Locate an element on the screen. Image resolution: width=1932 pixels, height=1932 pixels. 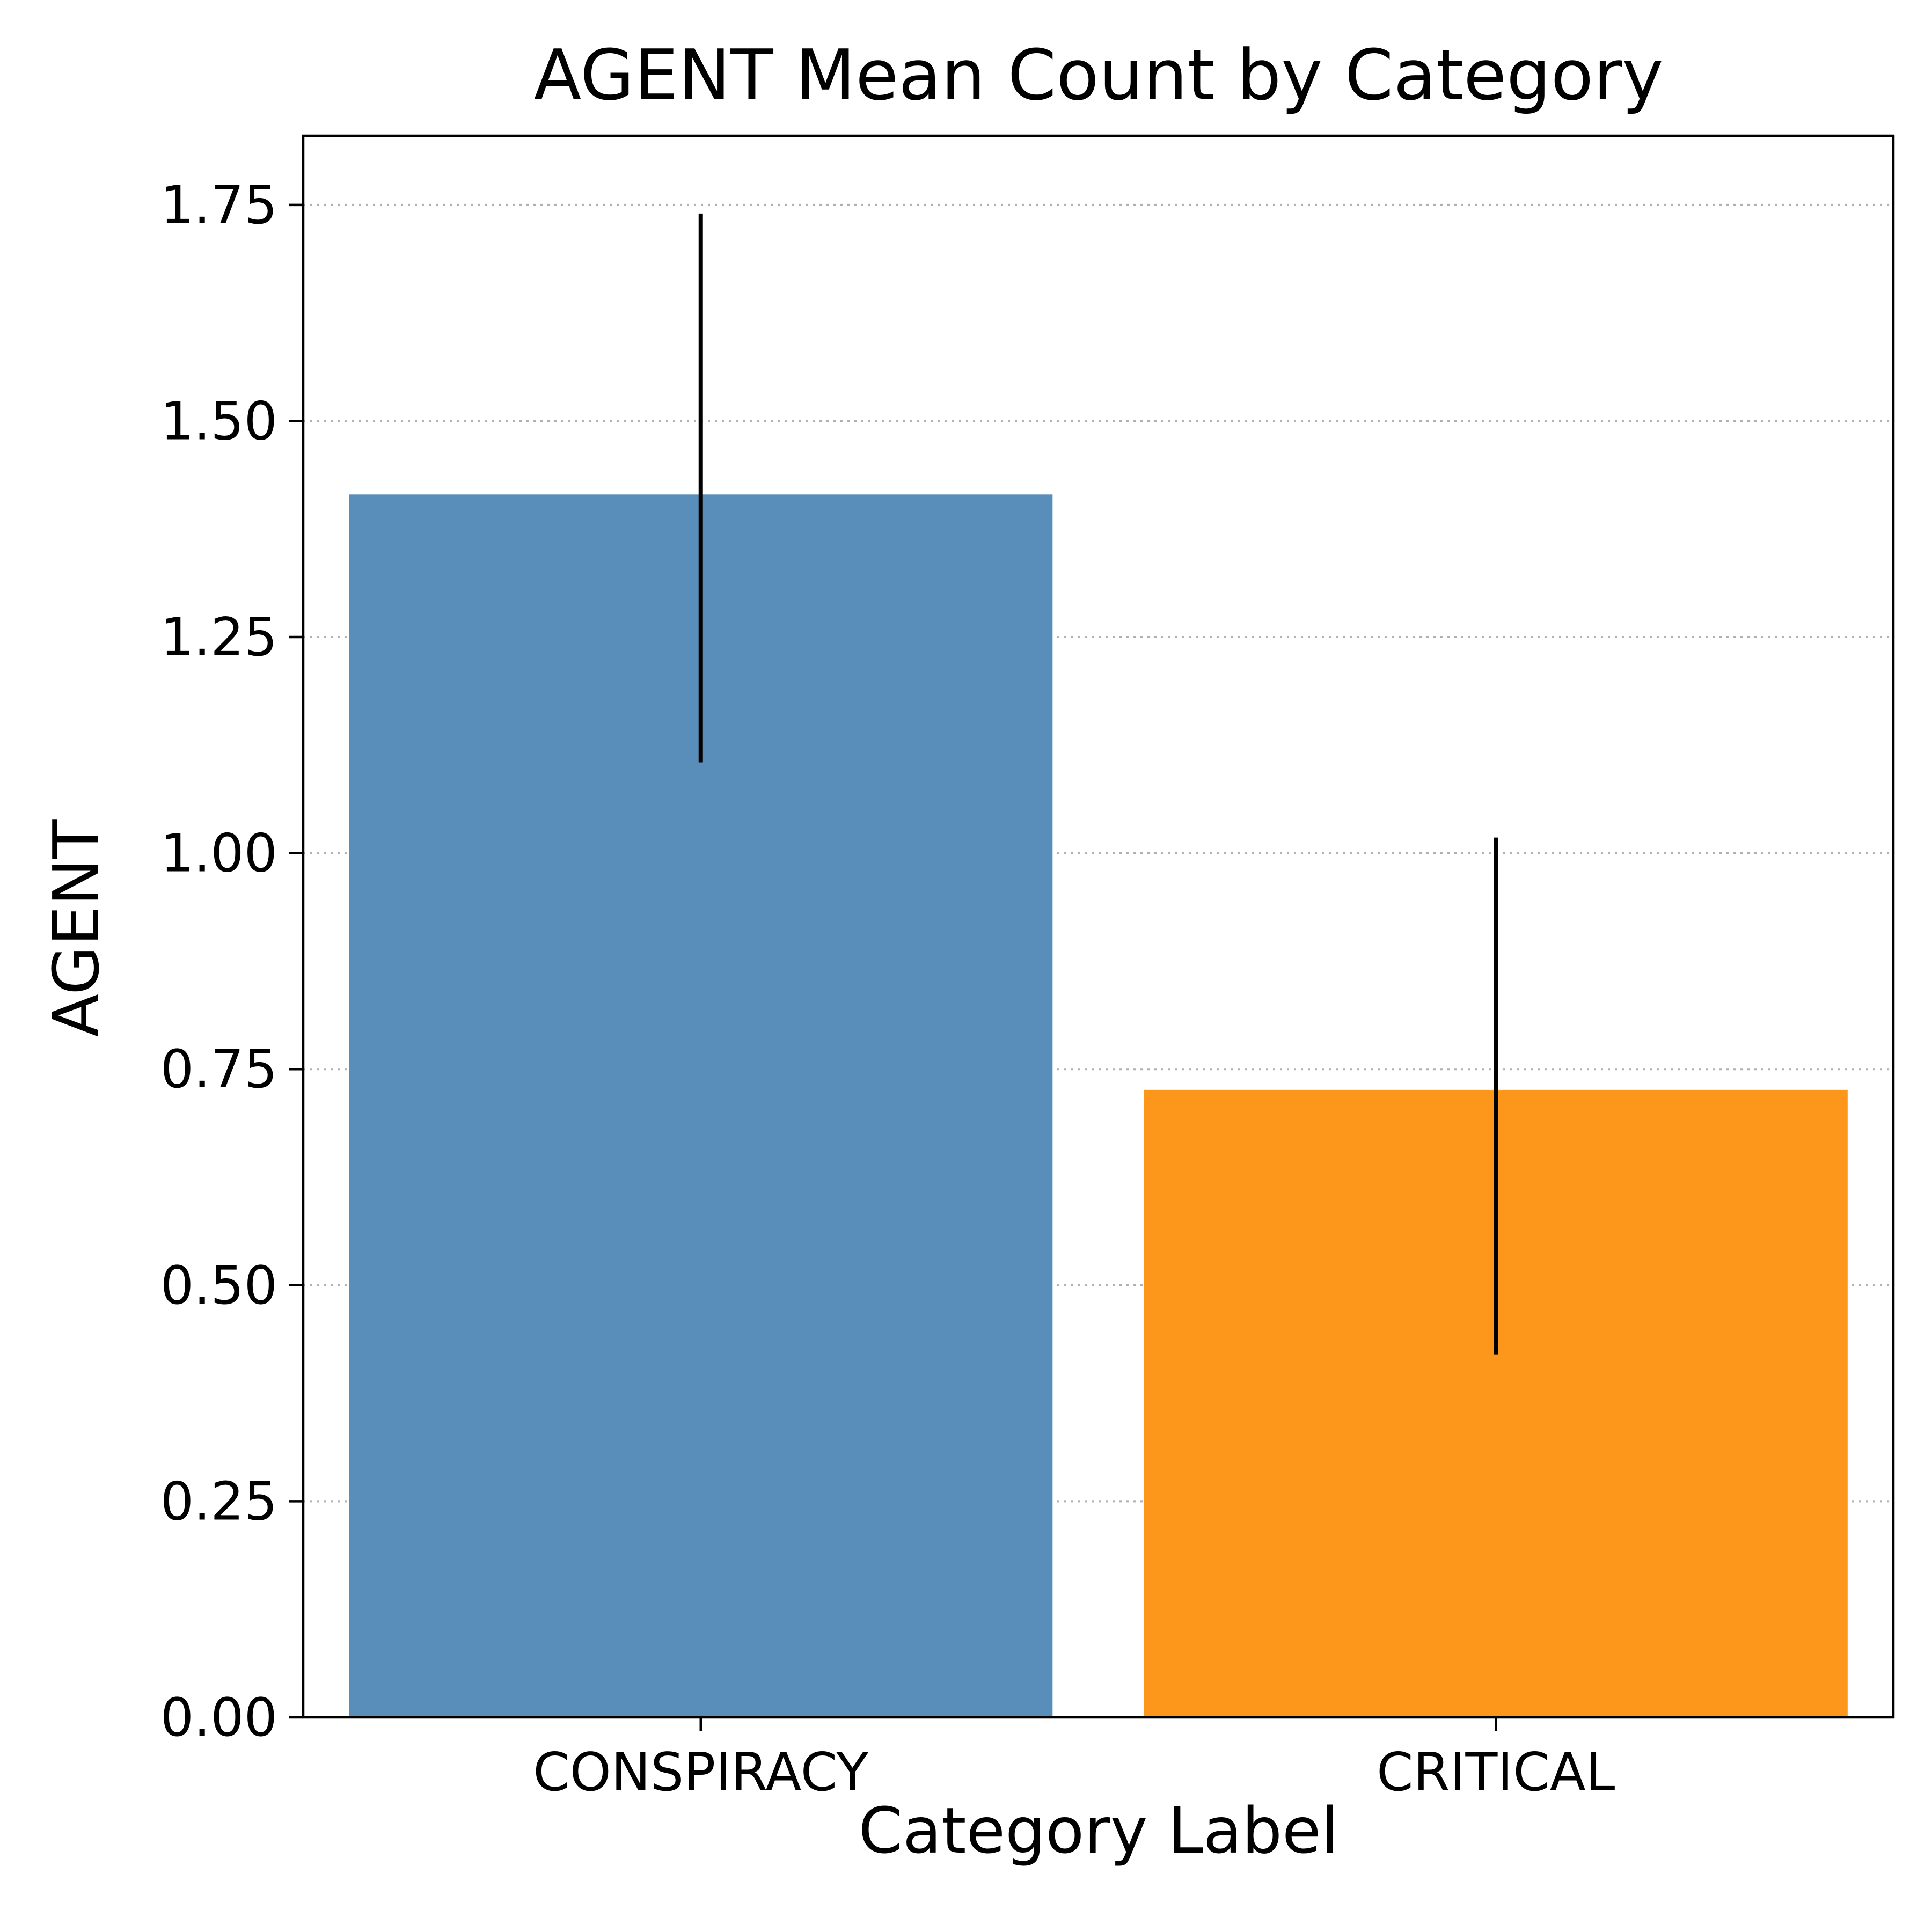
x-tick-label: CRITICAL is located at coordinates (1496, 1772).